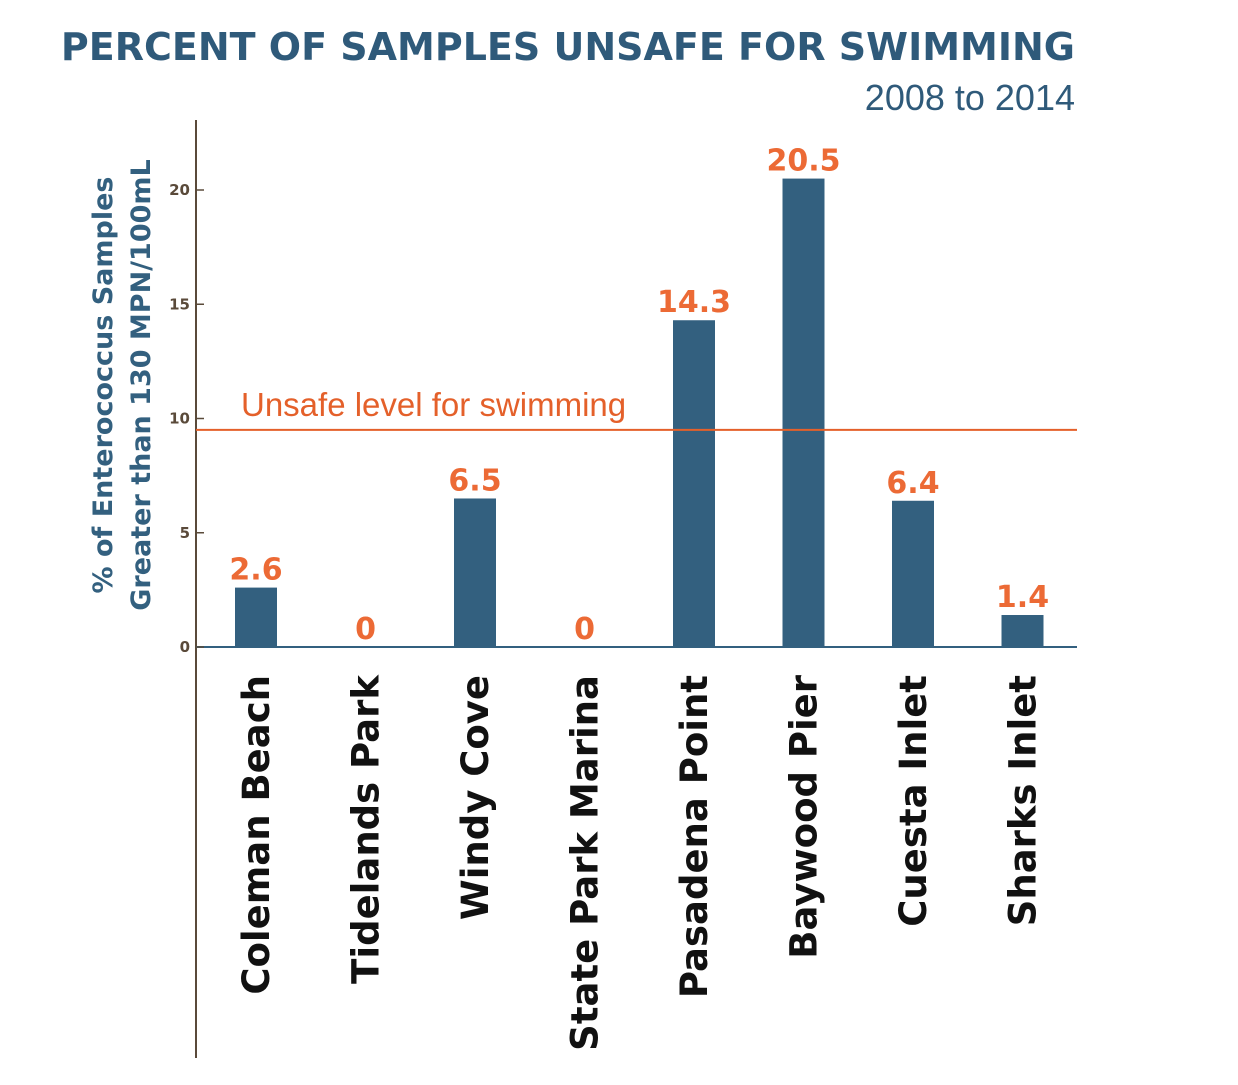 This screenshot has width=1238, height=1085. Describe the element at coordinates (694, 302) in the screenshot. I see `bar-value-label: 14.3` at that location.